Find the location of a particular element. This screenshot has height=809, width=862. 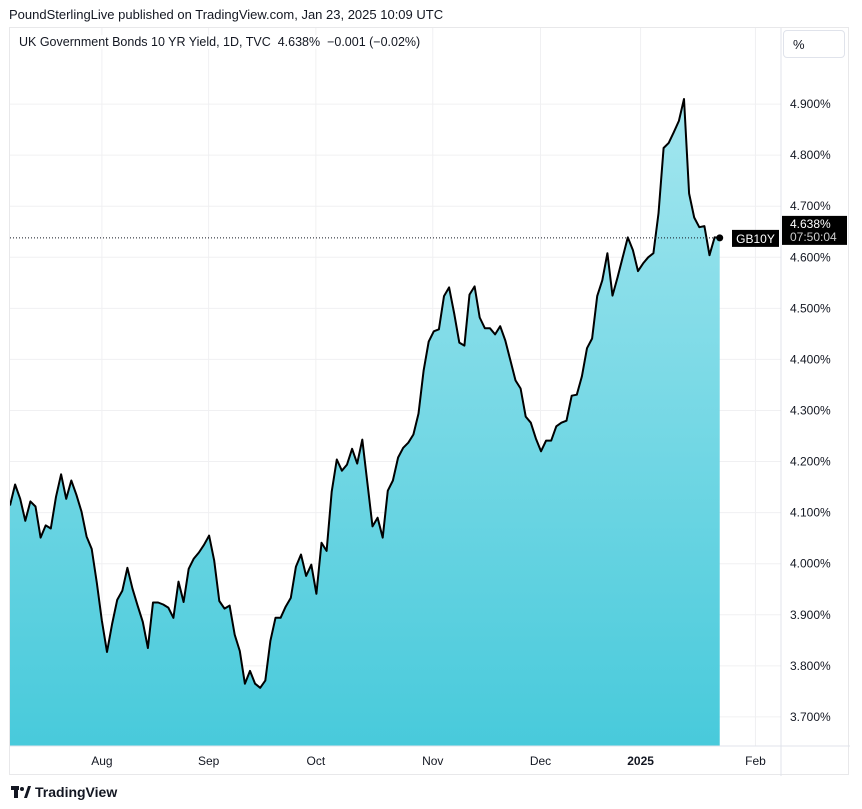

percent-scale-button: % is located at coordinates (814, 44).